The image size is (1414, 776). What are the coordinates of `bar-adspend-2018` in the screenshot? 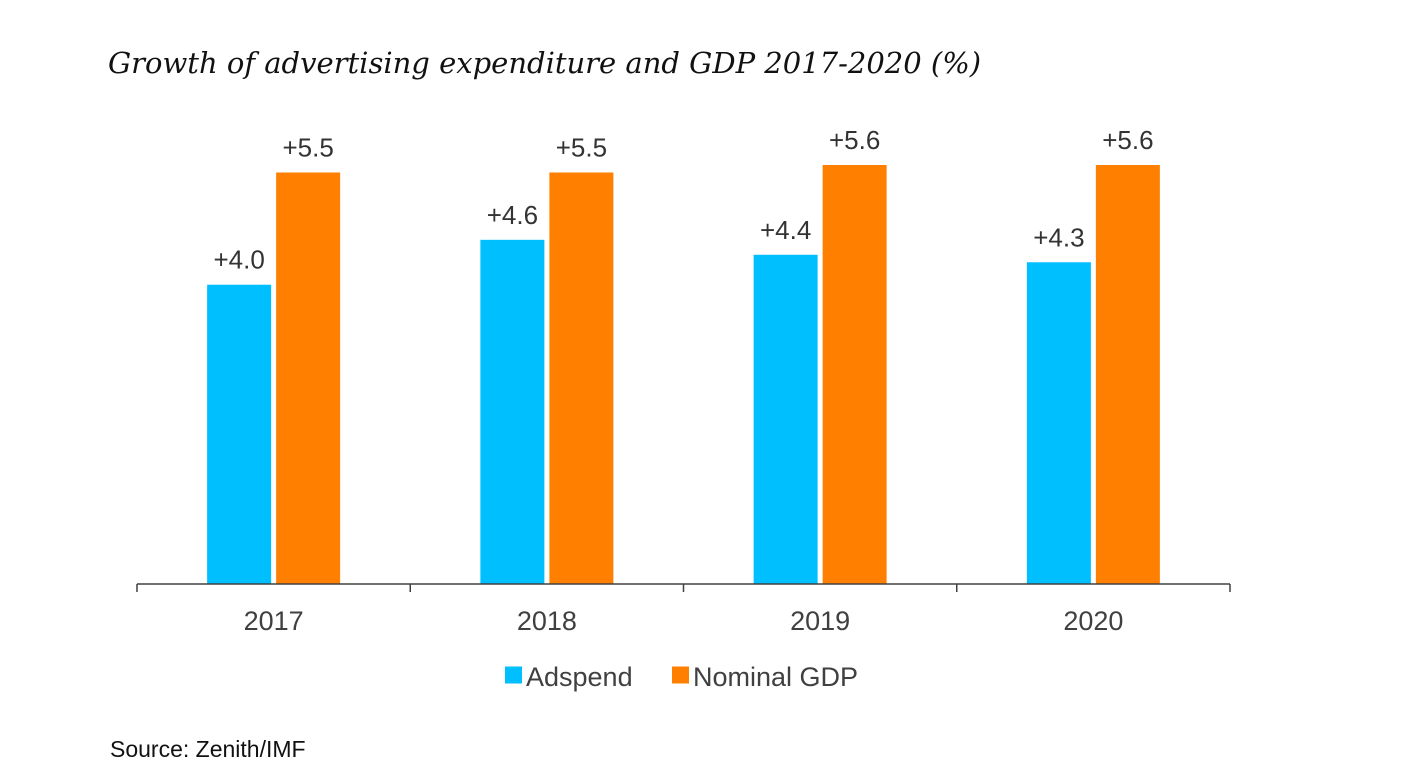 It's located at (512, 412).